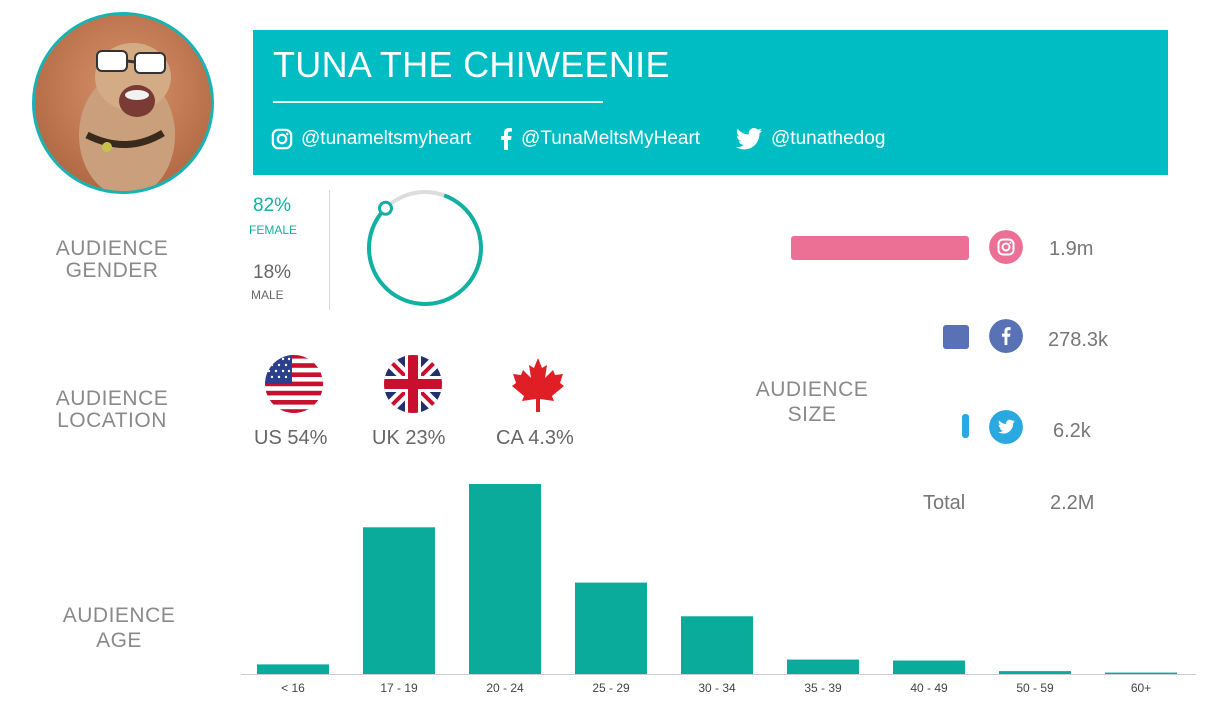  Describe the element at coordinates (929, 688) in the screenshot. I see `age-tick-label: 40 - 49` at that location.